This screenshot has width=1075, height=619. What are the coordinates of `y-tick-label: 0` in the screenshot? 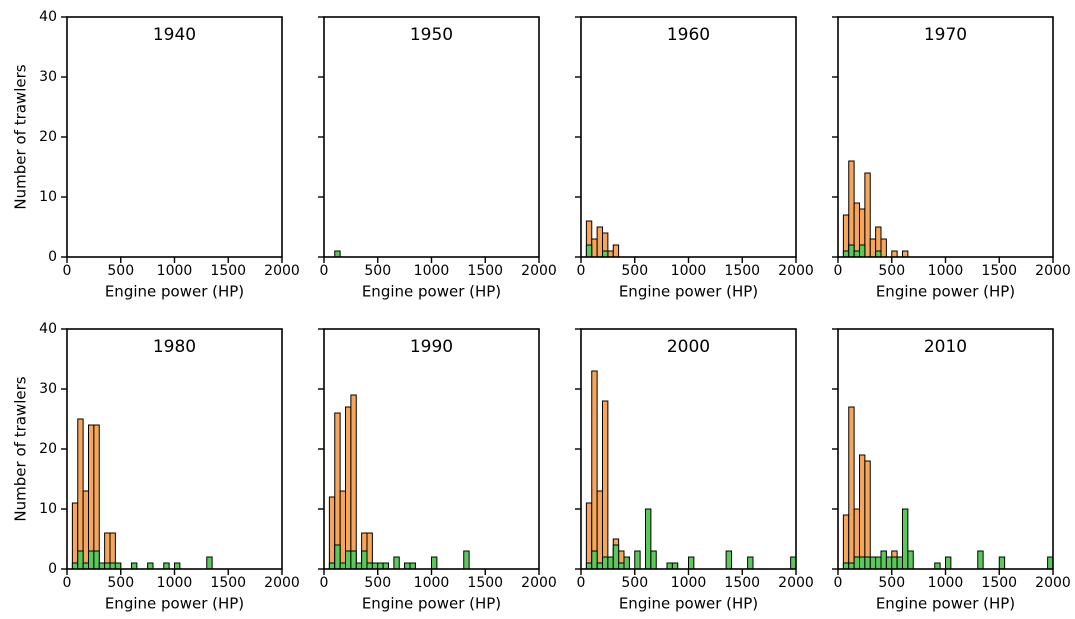 It's located at (52, 569).